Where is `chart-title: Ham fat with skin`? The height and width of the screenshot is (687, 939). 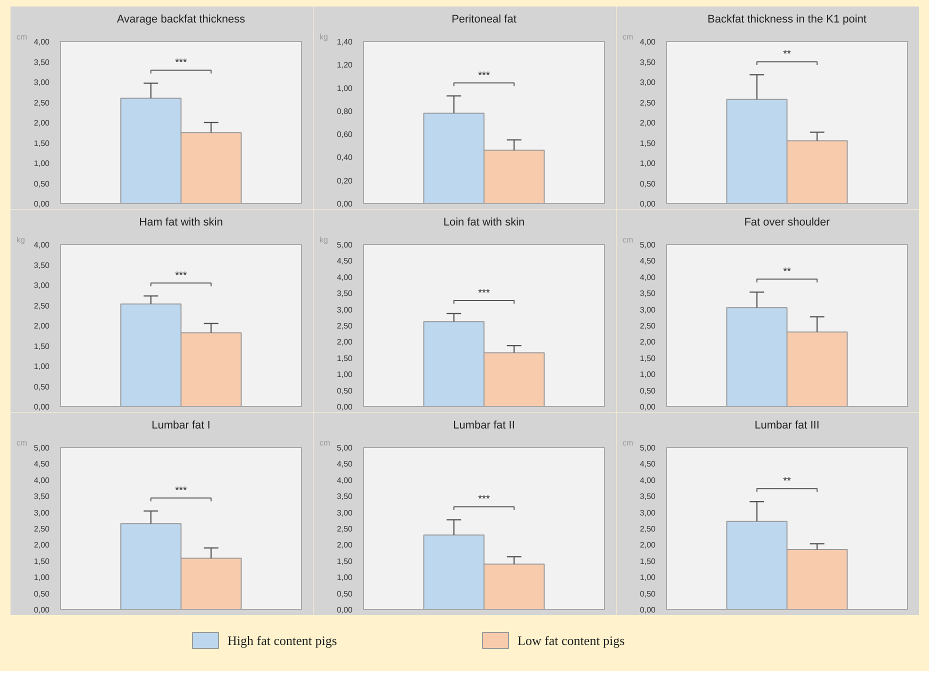
chart-title: Ham fat with skin is located at coordinates (181, 222).